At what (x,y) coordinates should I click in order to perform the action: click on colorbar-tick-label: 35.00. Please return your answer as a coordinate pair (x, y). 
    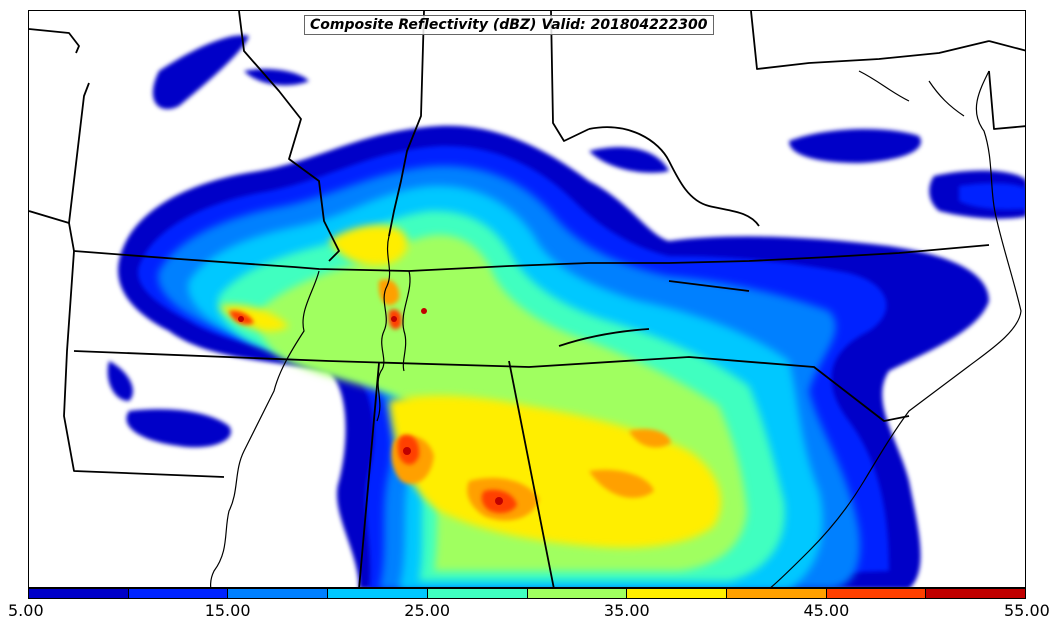
    Looking at the image, I should click on (626, 610).